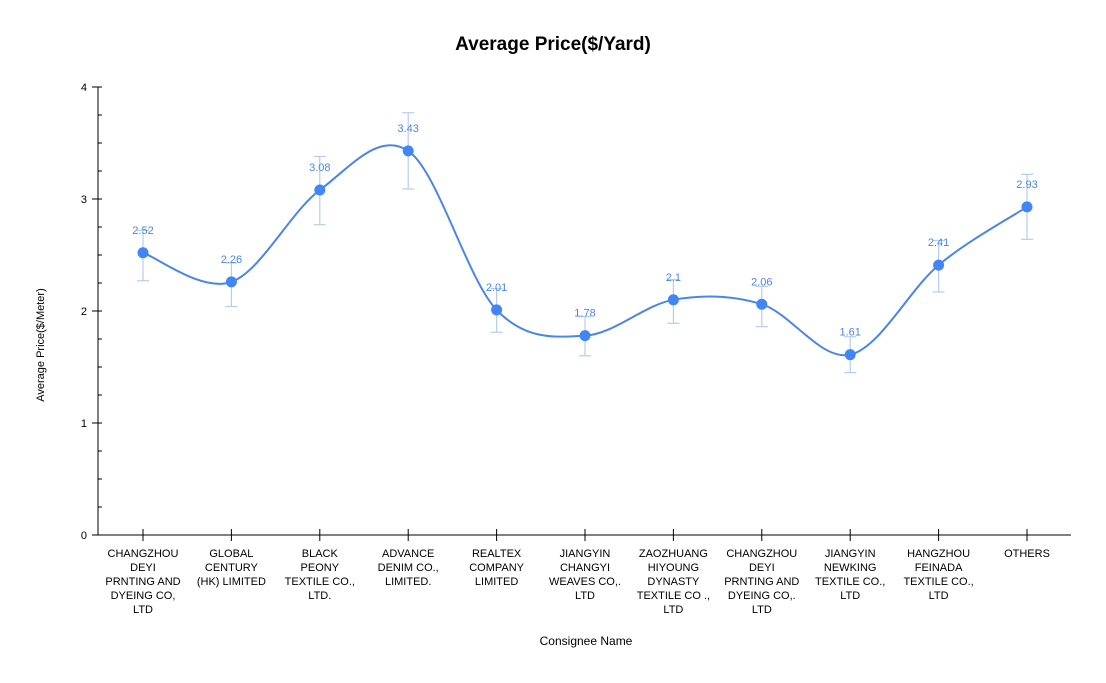  Describe the element at coordinates (1026, 185) in the screenshot. I see `data-label: 2.93` at that location.